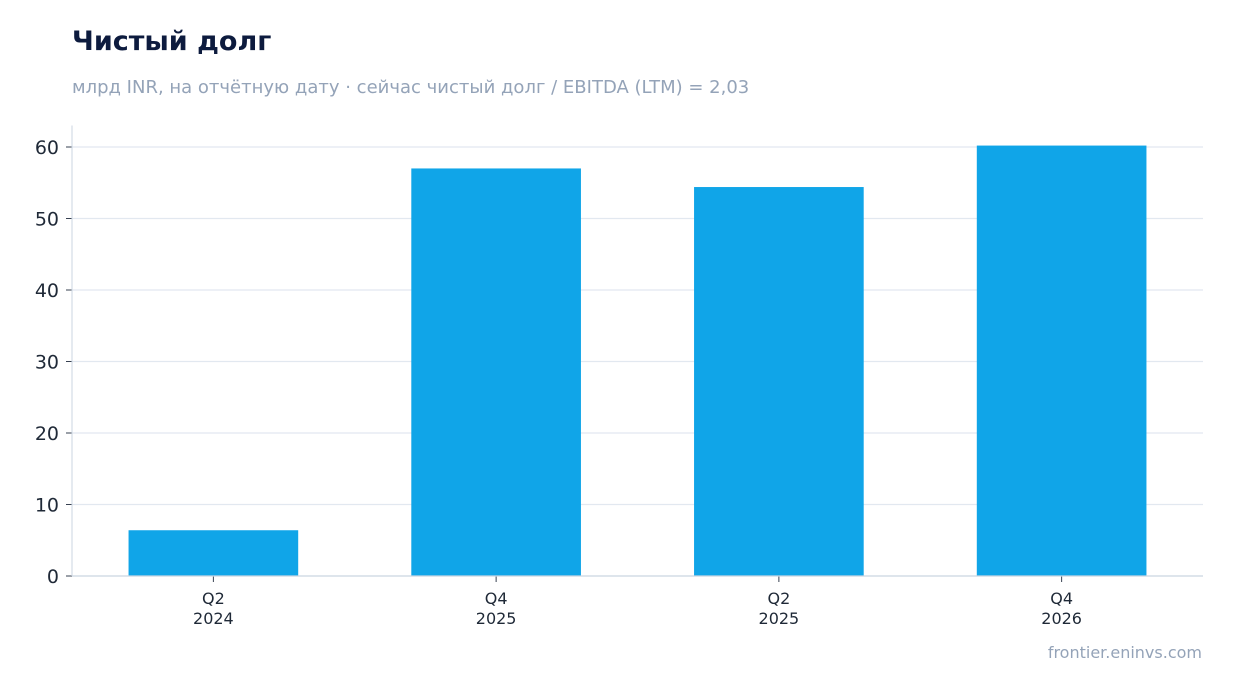 The height and width of the screenshot is (693, 1234). What do you see at coordinates (47, 506) in the screenshot?
I see `y-tick-label: 10` at bounding box center [47, 506].